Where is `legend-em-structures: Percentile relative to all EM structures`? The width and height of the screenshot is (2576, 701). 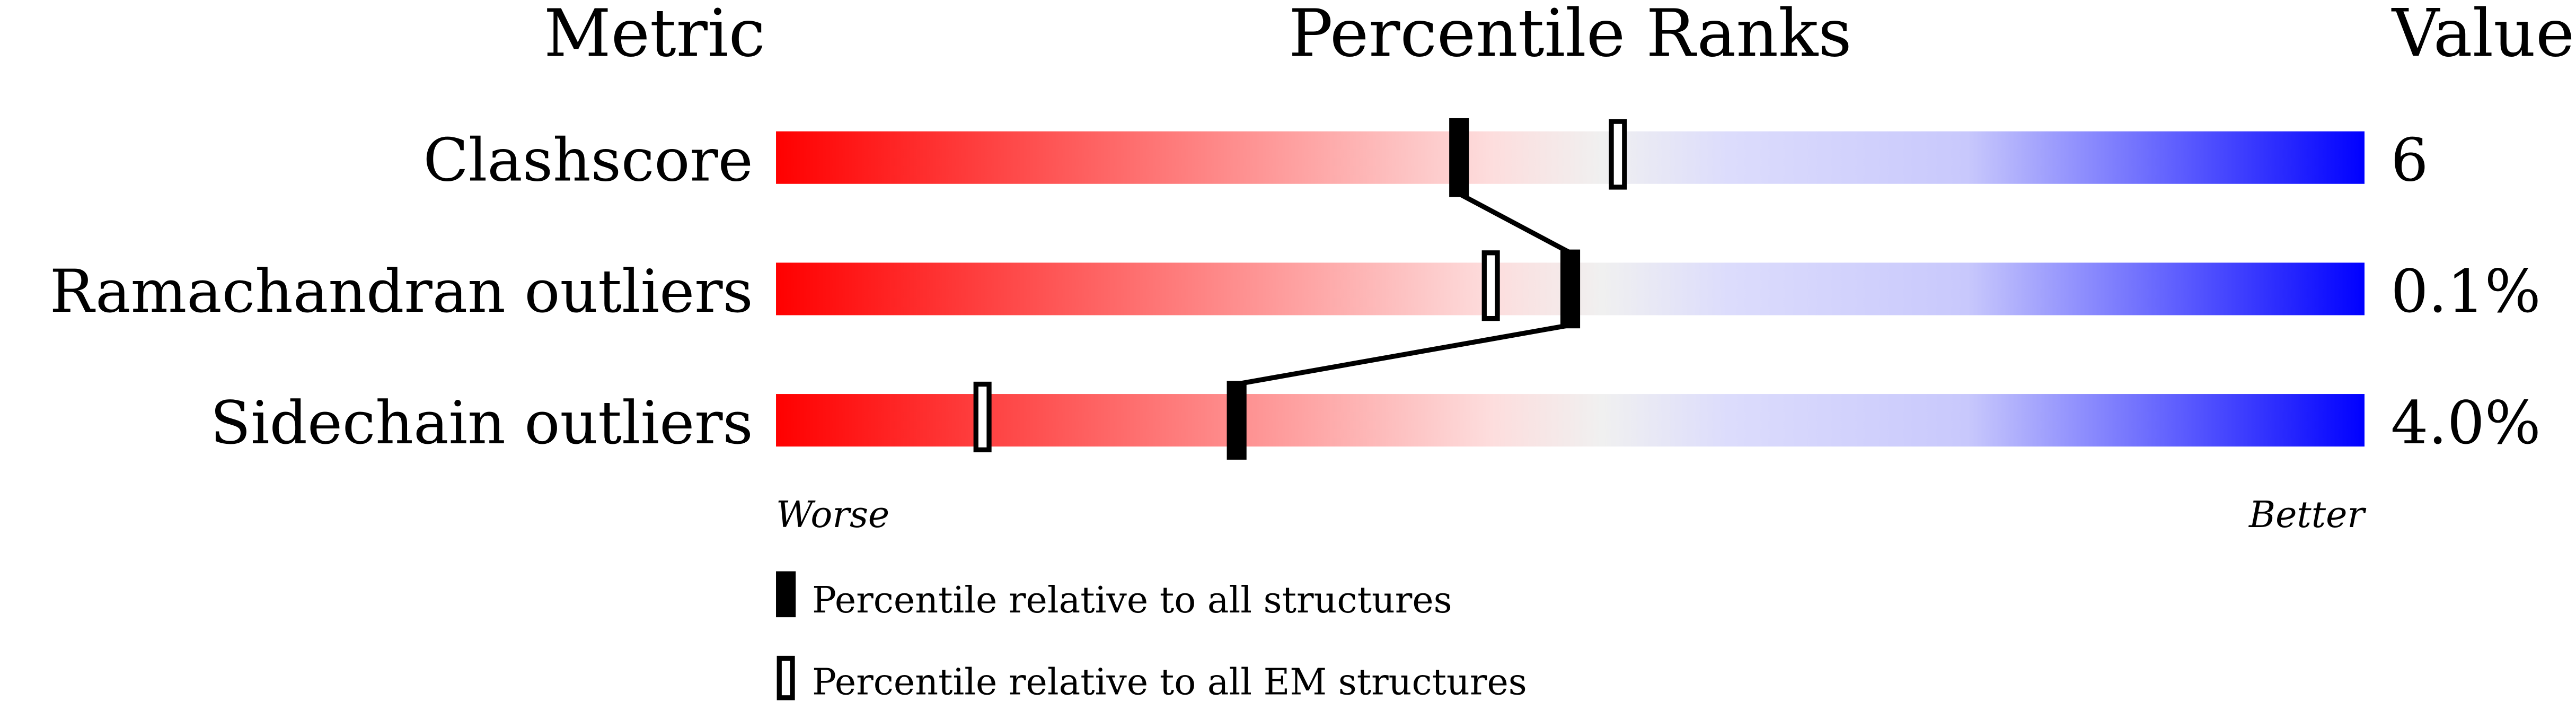 legend-em-structures: Percentile relative to all EM structures is located at coordinates (1169, 681).